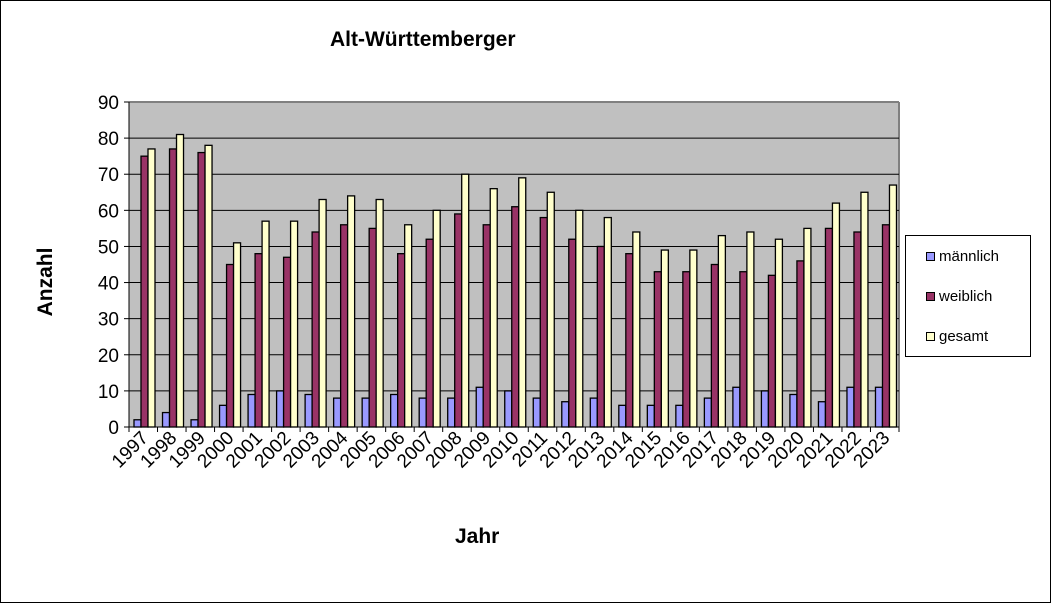 Image resolution: width=1051 pixels, height=603 pixels. What do you see at coordinates (964, 336) in the screenshot?
I see `legend-label: gesamt` at bounding box center [964, 336].